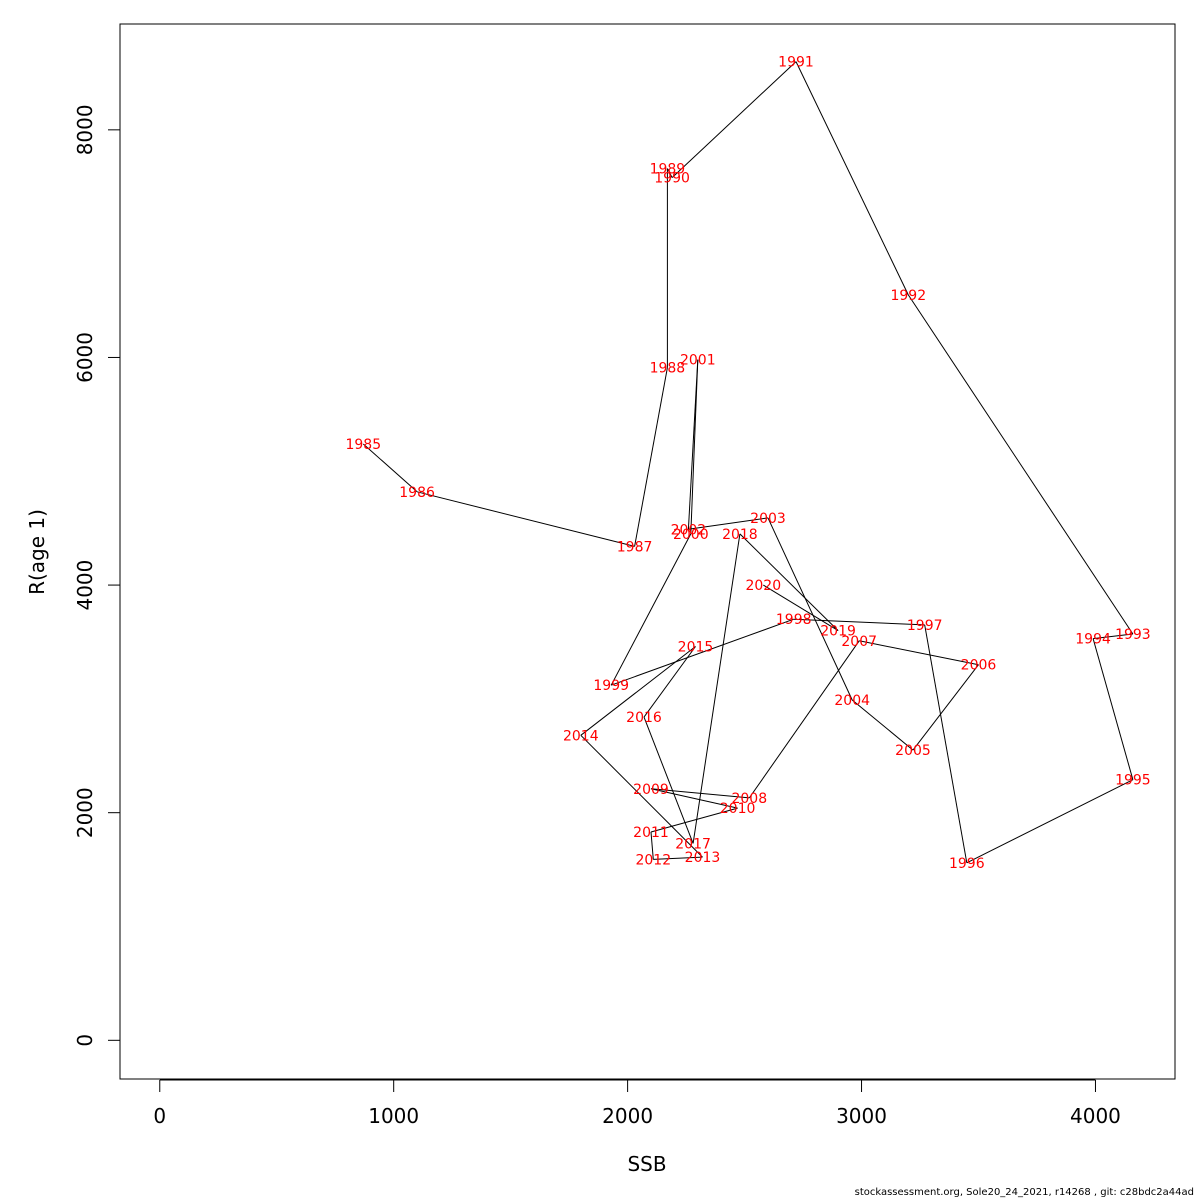 Image resolution: width=1200 pixels, height=1200 pixels. I want to click on trajectory-segment-2013-2014, so click(641, 796).